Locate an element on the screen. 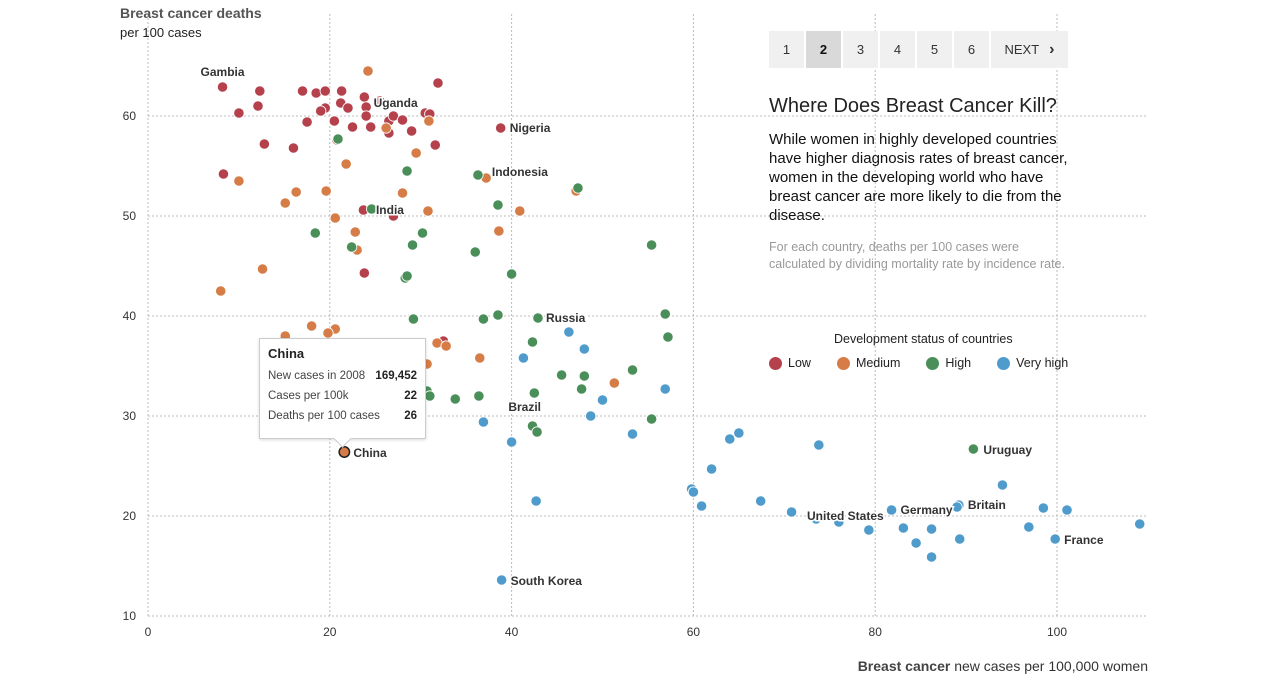 This screenshot has width=1280, height=684. chevron-right-icon: › is located at coordinates (1052, 49).